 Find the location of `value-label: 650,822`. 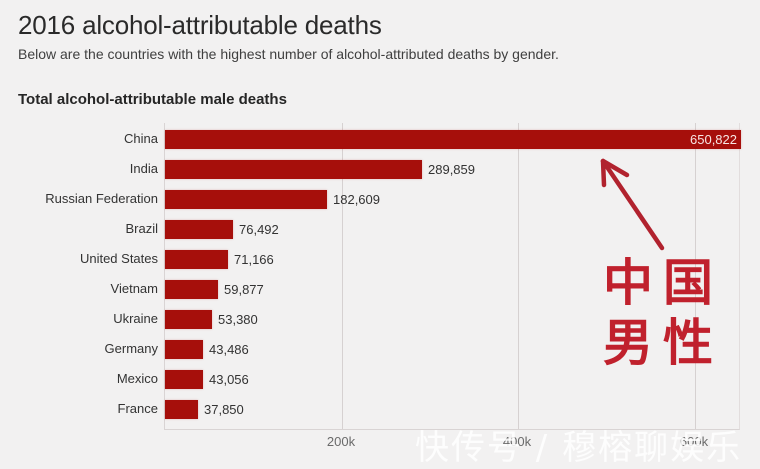

value-label: 650,822 is located at coordinates (713, 139).